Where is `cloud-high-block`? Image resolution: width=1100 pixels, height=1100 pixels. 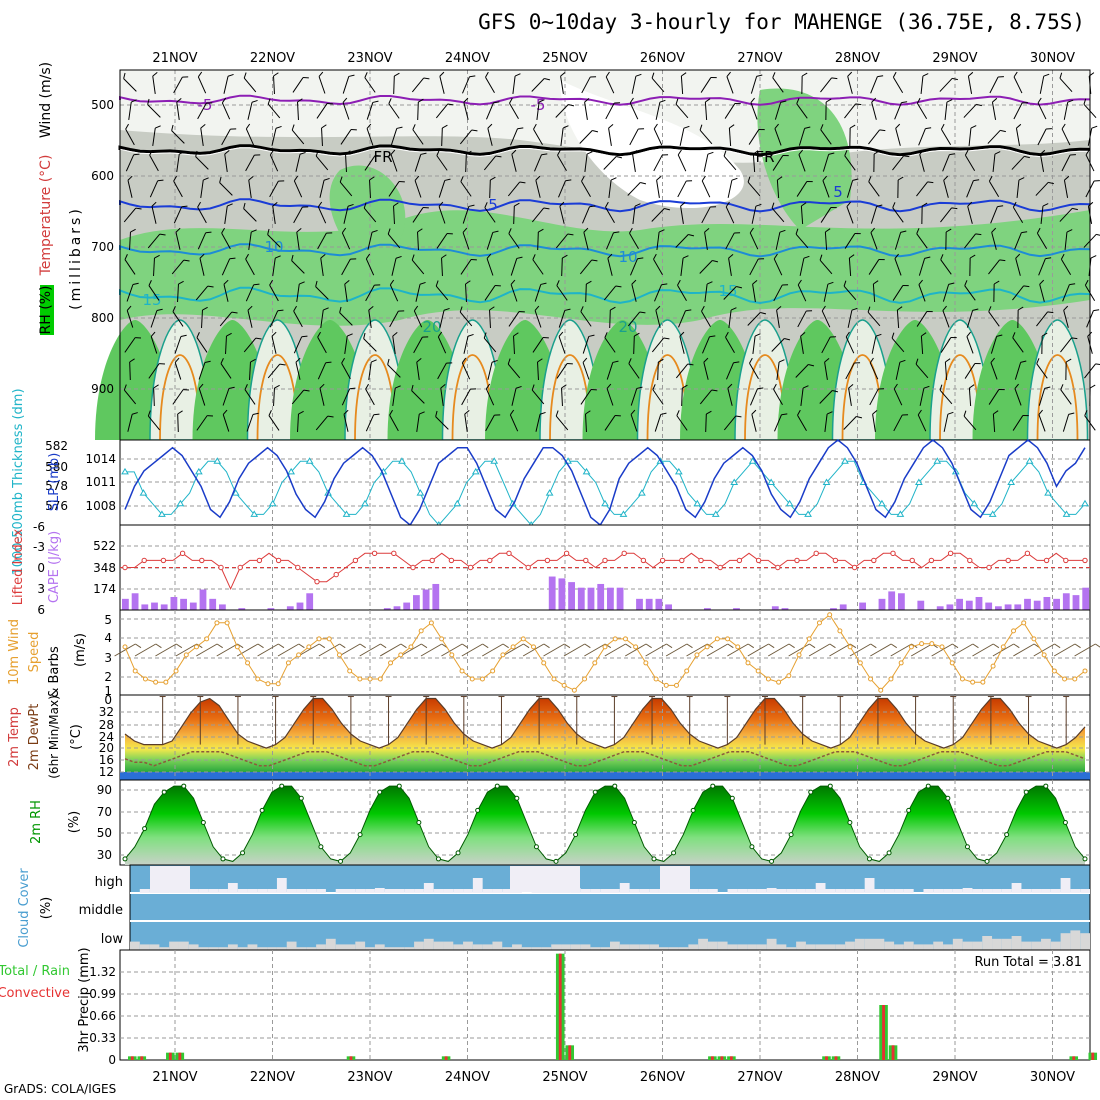 cloud-high-block is located at coordinates (170, 879).